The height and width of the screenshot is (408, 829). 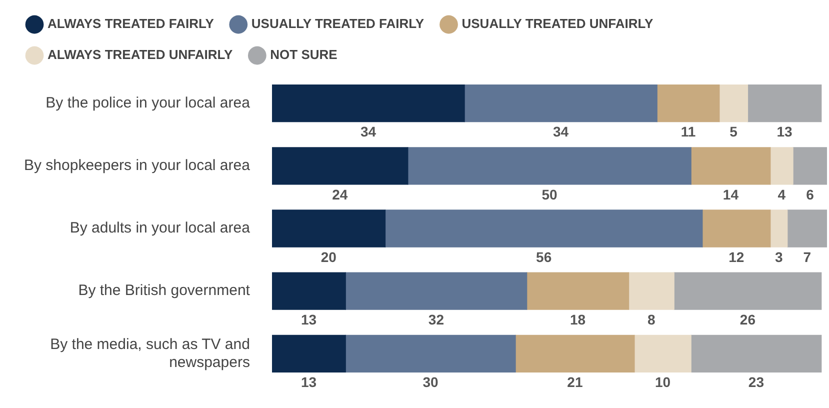 I want to click on legend-label: ALWAYS TREATED UNFAIRLY, so click(x=140, y=54).